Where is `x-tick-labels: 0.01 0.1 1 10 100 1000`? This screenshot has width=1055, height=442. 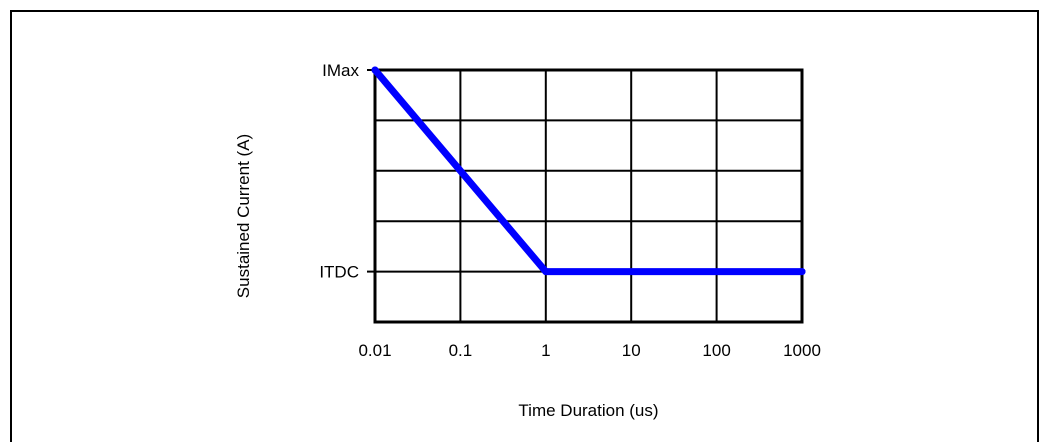 x-tick-labels: 0.01 0.1 1 10 100 1000 is located at coordinates (589, 350).